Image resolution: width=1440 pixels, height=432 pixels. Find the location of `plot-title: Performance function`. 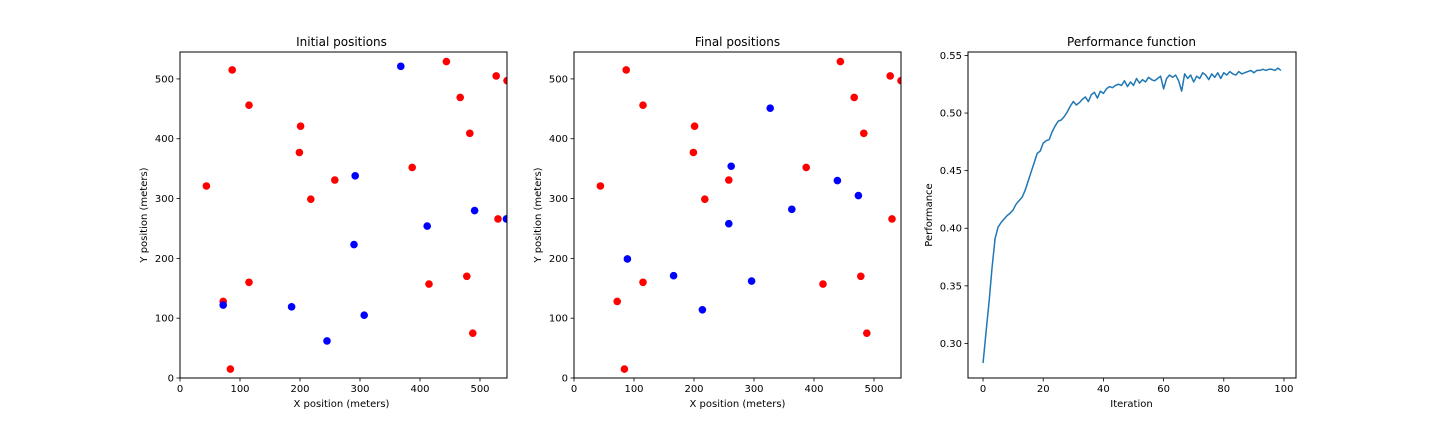

plot-title: Performance function is located at coordinates (1131, 42).